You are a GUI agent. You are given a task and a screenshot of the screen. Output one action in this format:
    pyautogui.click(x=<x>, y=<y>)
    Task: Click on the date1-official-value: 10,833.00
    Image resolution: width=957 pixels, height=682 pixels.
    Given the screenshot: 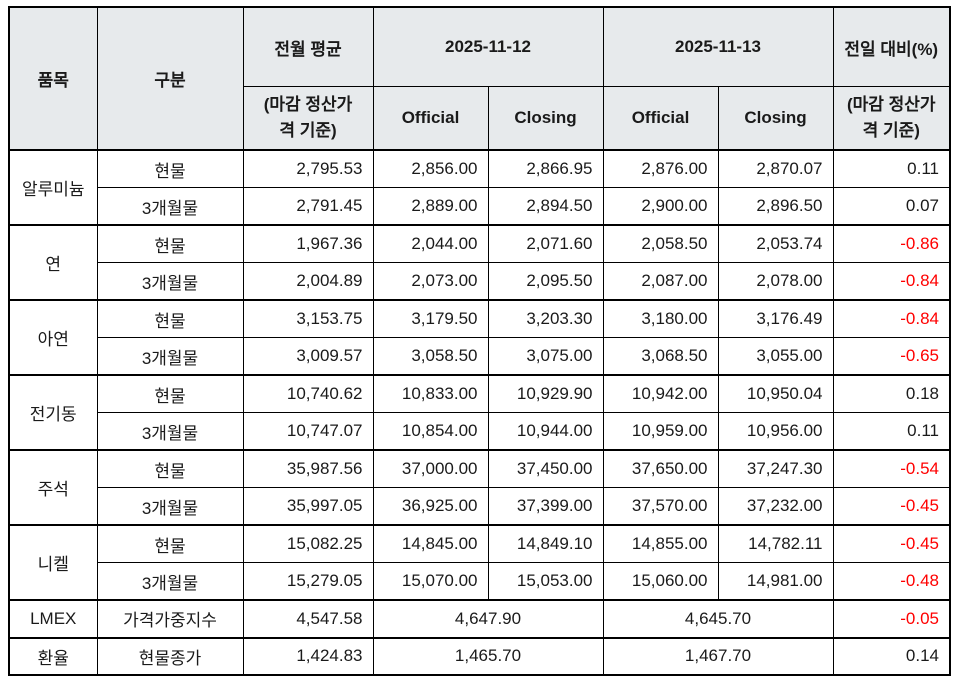 What is the action you would take?
    pyautogui.click(x=430, y=393)
    